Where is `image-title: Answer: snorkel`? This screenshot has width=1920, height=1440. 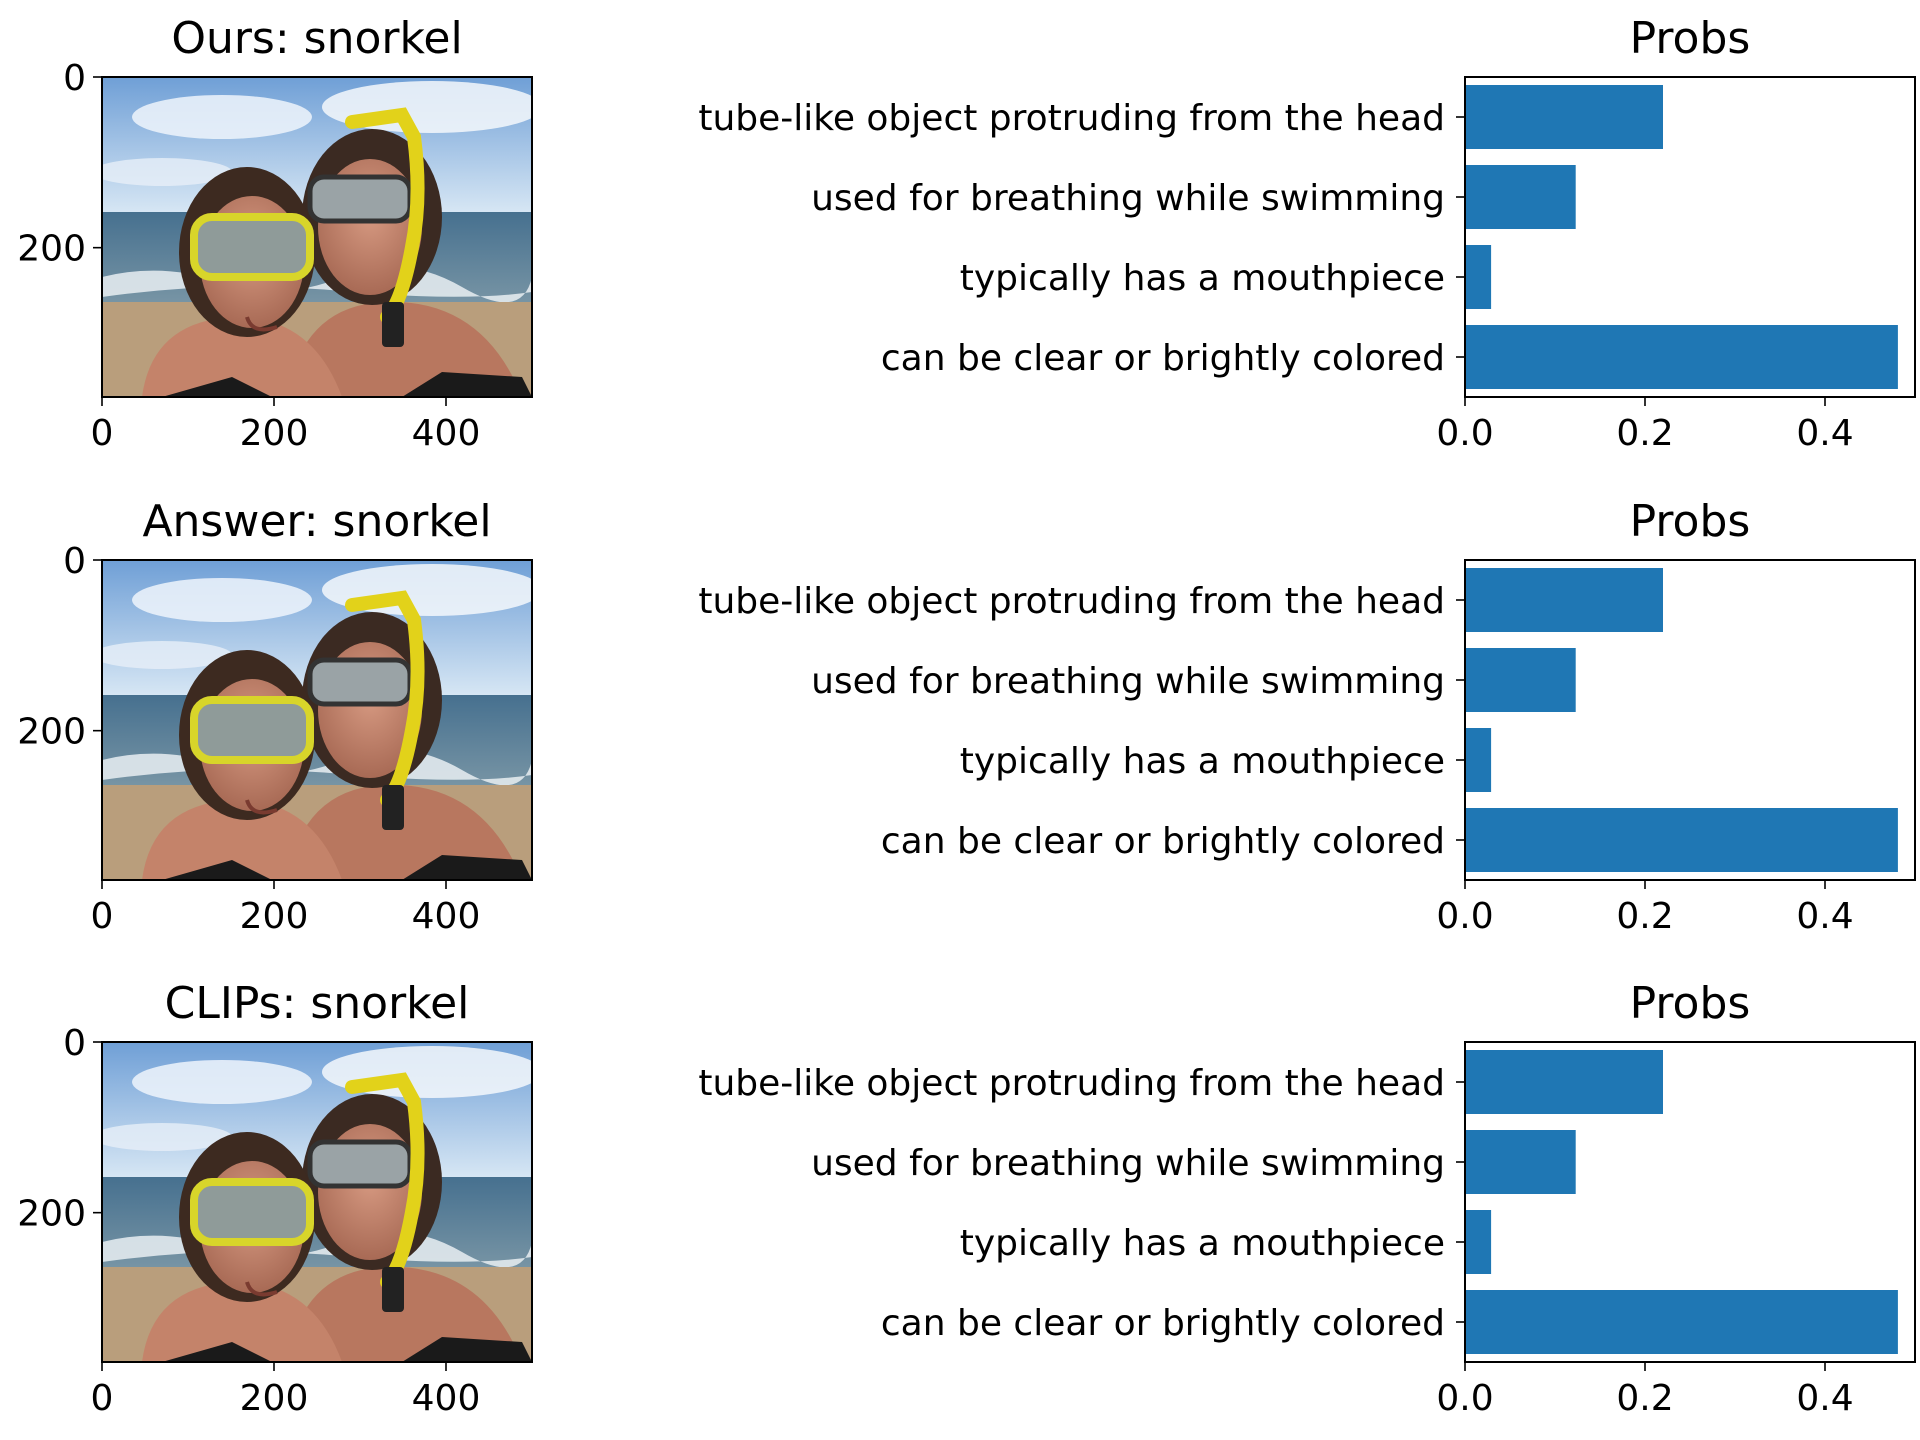 image-title: Answer: snorkel is located at coordinates (316, 521).